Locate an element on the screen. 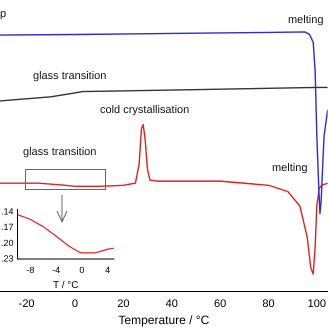 This screenshot has height=328, width=328. x-tick-label: 100 is located at coordinates (317, 304).